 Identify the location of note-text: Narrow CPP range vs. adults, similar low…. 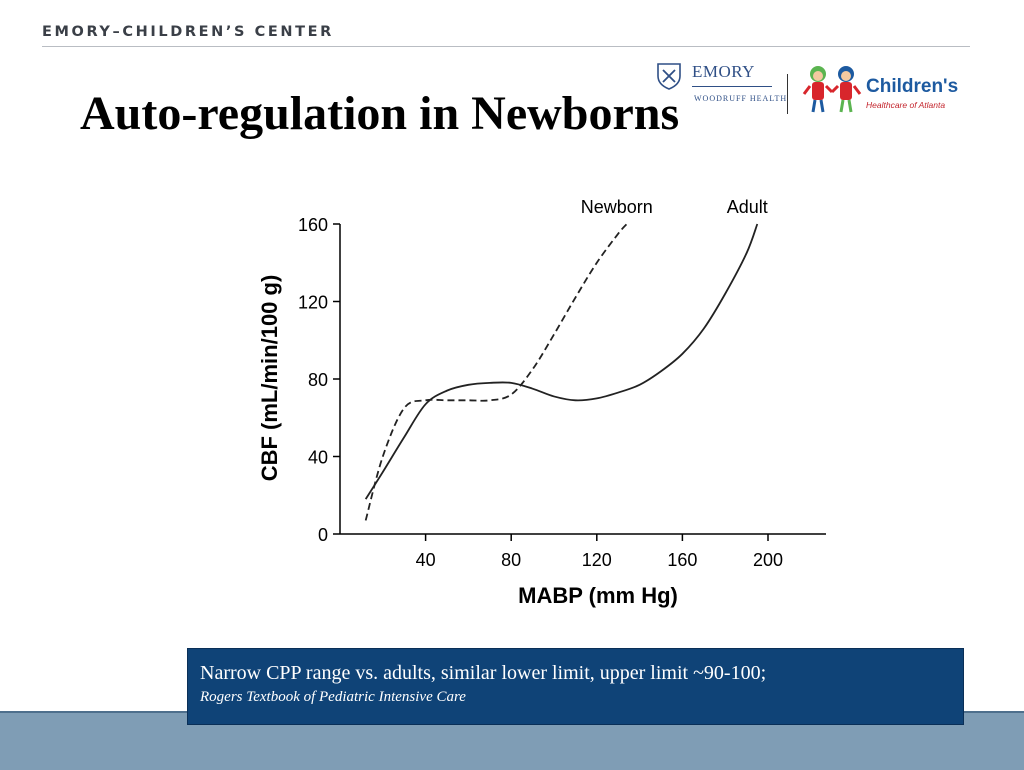
(483, 673).